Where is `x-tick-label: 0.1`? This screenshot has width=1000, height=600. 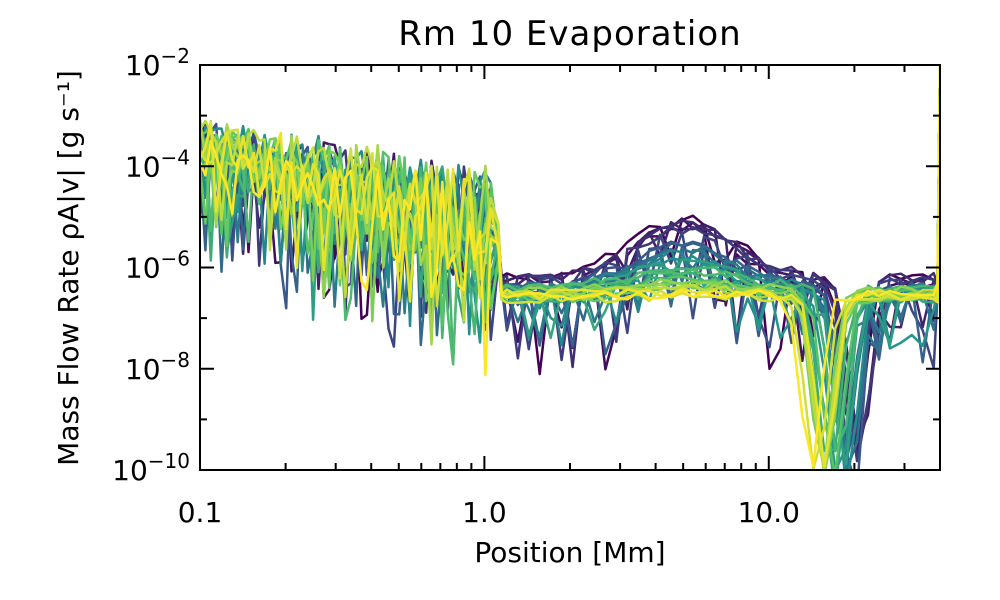 x-tick-label: 0.1 is located at coordinates (200, 512).